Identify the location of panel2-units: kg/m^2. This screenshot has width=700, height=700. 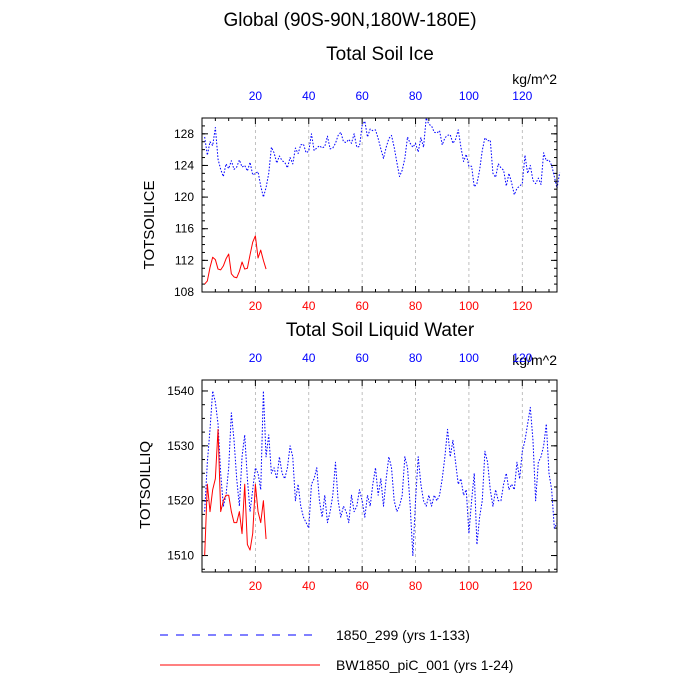
(534, 360).